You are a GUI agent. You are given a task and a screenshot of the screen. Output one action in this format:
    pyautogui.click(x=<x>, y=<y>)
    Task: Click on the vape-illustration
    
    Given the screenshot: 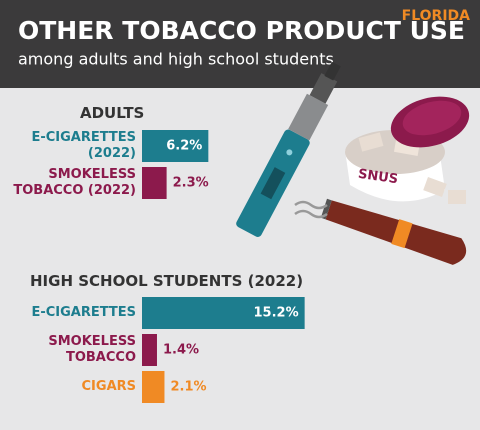 What is the action you would take?
    pyautogui.click(x=288, y=149)
    